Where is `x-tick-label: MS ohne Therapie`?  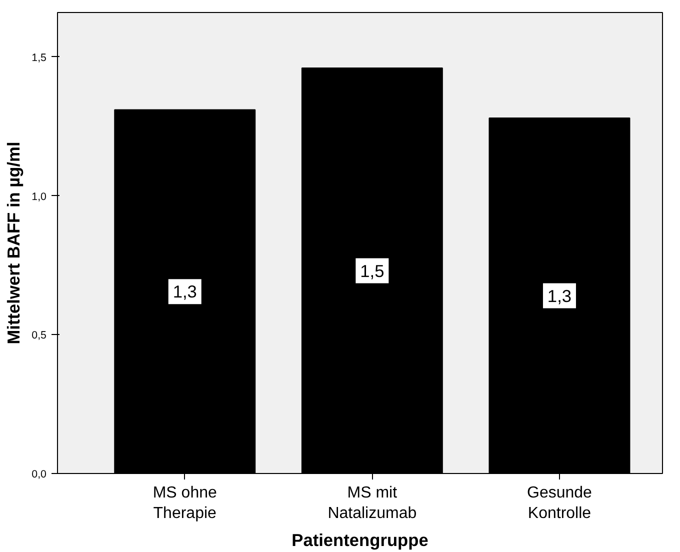
x-tick-label: MS ohne Therapie is located at coordinates (184, 503).